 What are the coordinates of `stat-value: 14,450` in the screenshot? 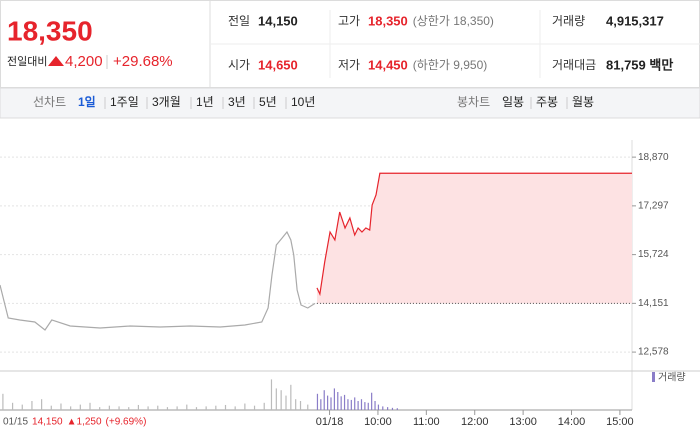 It's located at (388, 64).